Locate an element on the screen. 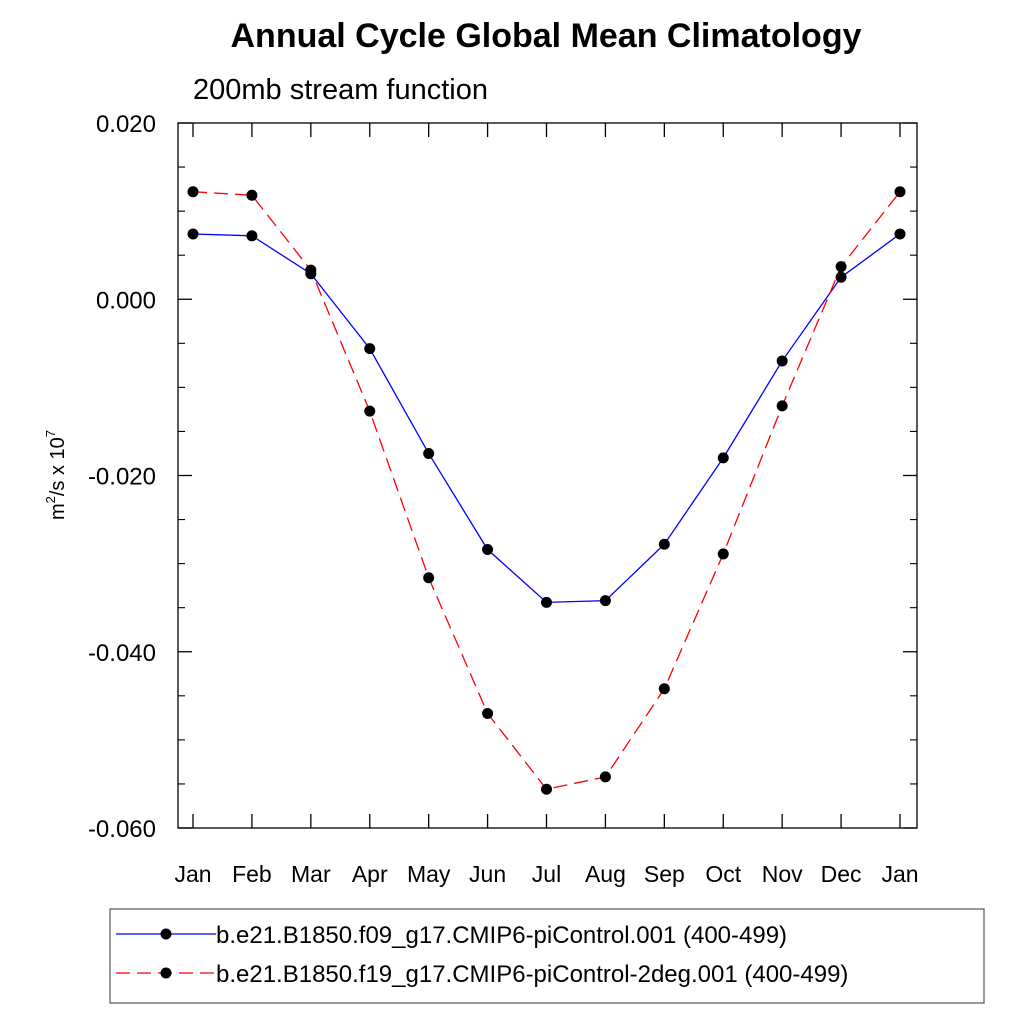 Image resolution: width=1024 pixels, height=1024 pixels. chart-title: Annual Cycle Global Mean Climatology is located at coordinates (546, 36).